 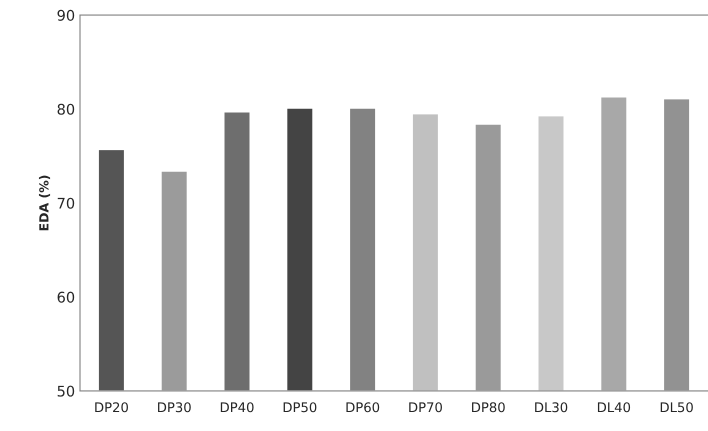 What do you see at coordinates (488, 407) in the screenshot?
I see `x-tick-label: DP80` at bounding box center [488, 407].